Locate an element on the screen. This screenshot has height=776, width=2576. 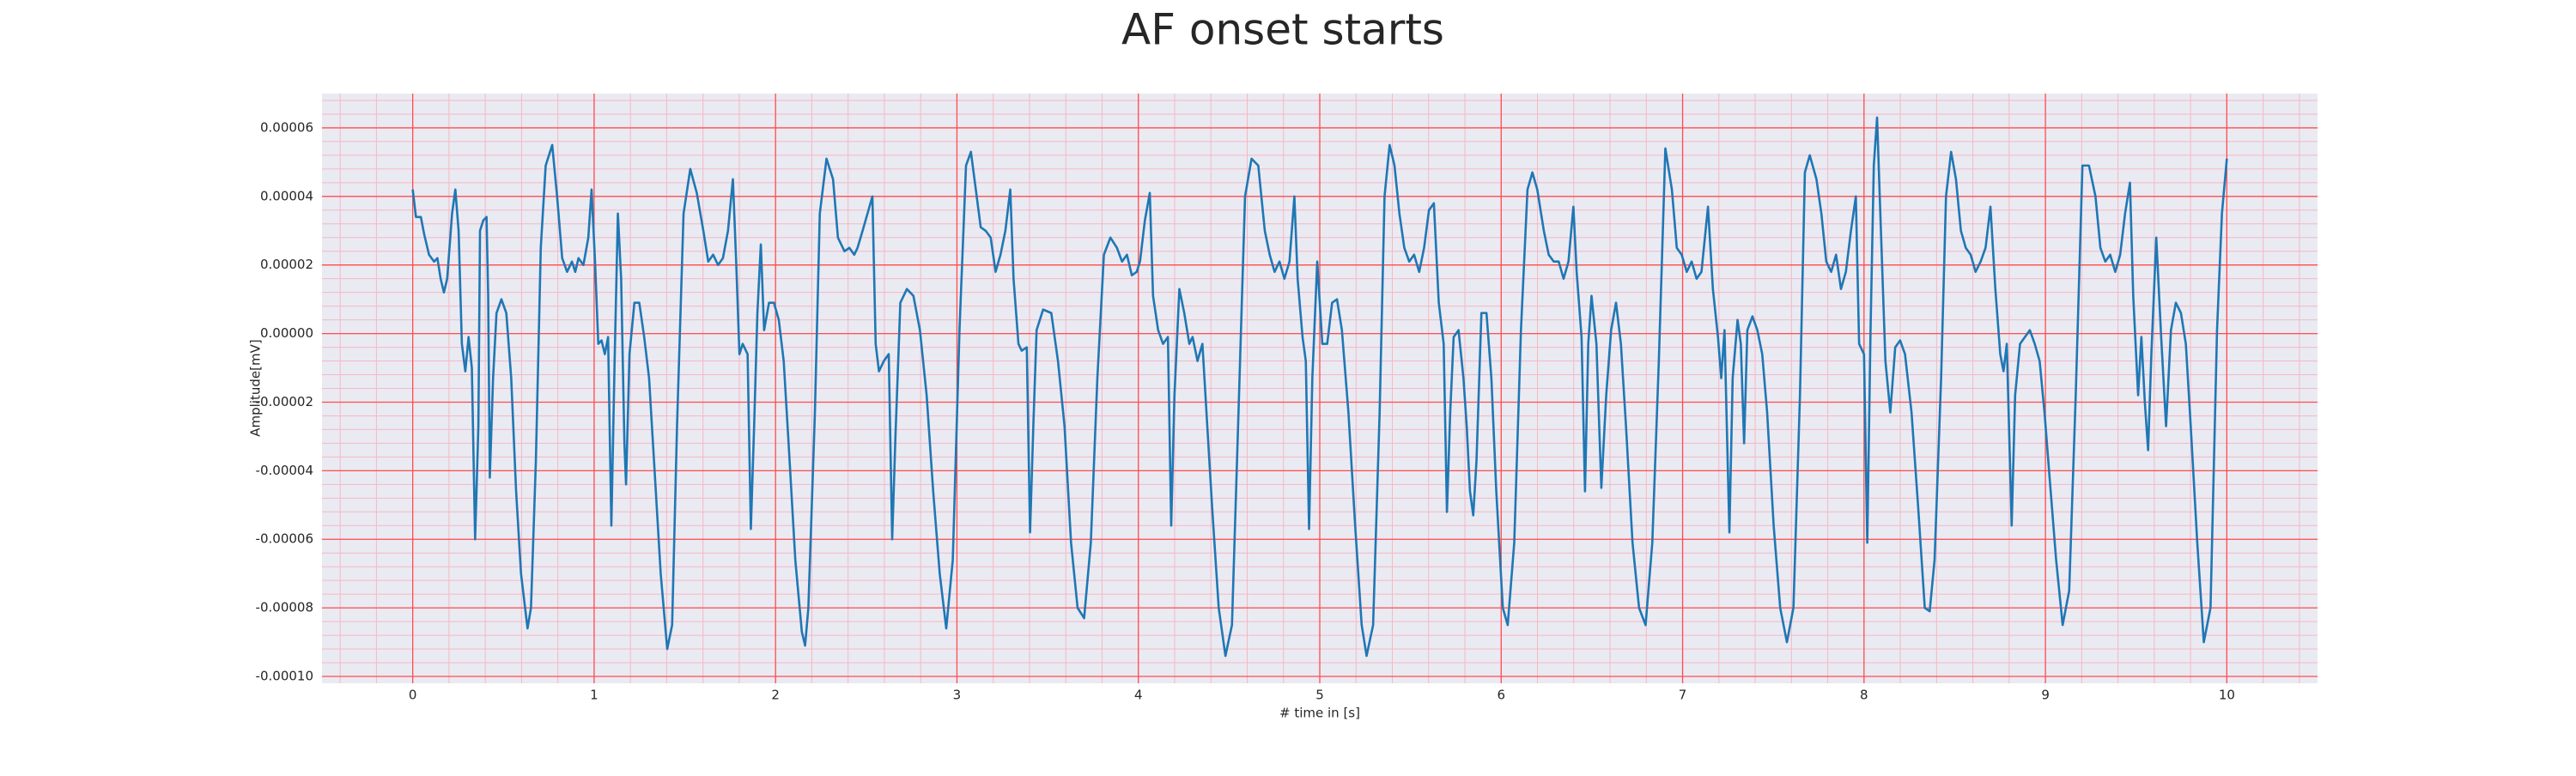
y-tick-label: -0.00004 is located at coordinates (284, 471).